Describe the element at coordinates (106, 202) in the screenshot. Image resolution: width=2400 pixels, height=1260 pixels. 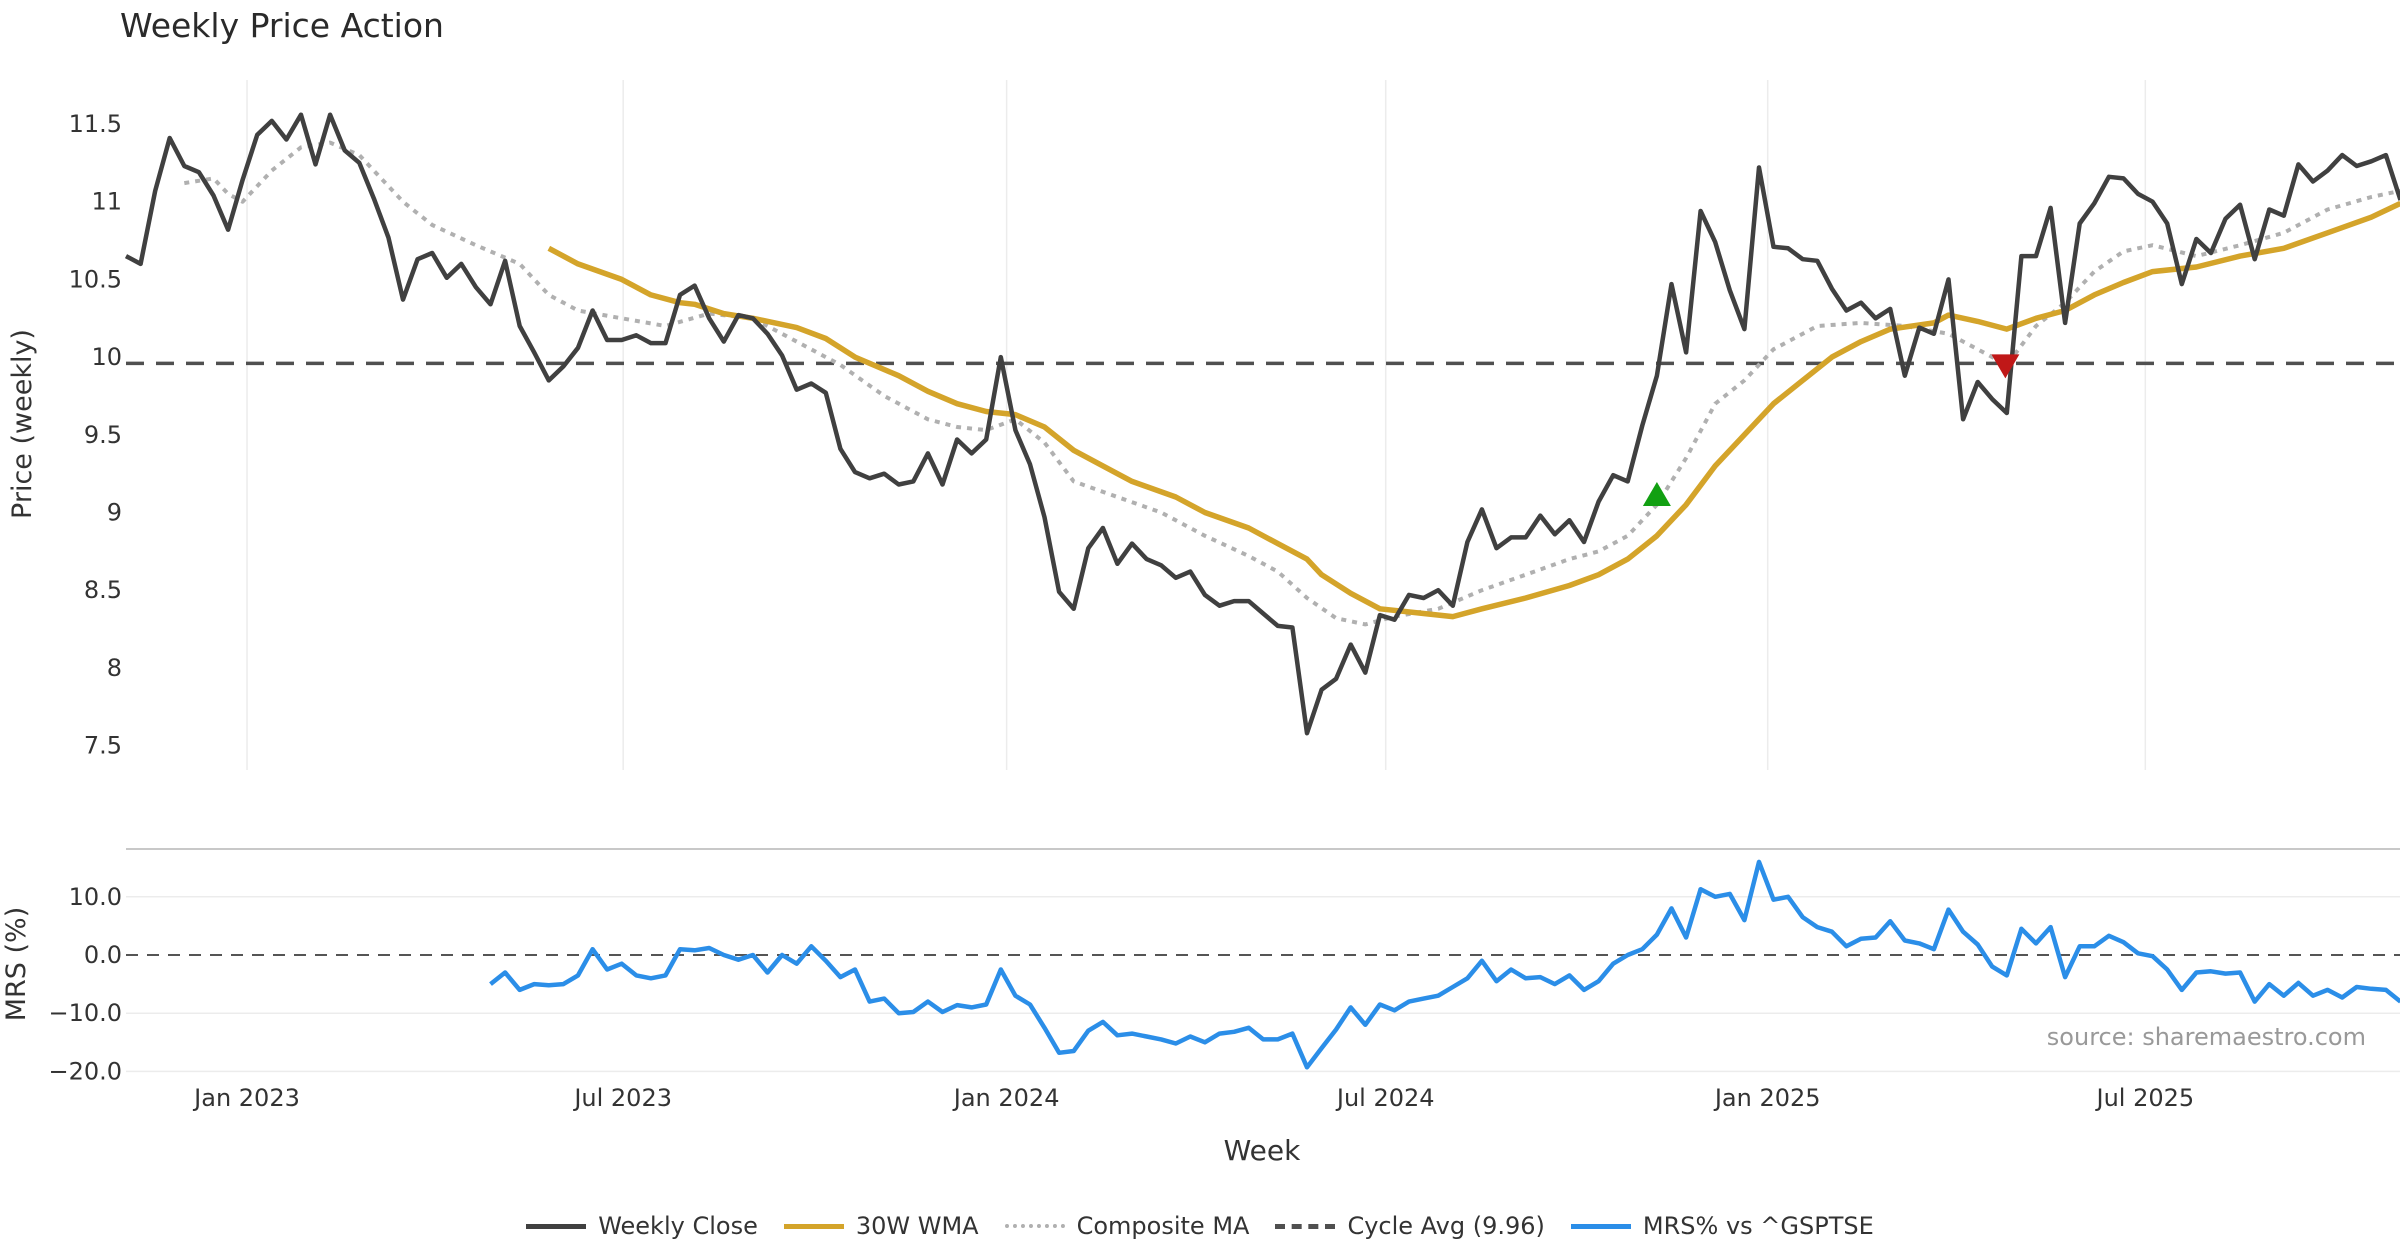
I see `y-tick-label: 11` at that location.